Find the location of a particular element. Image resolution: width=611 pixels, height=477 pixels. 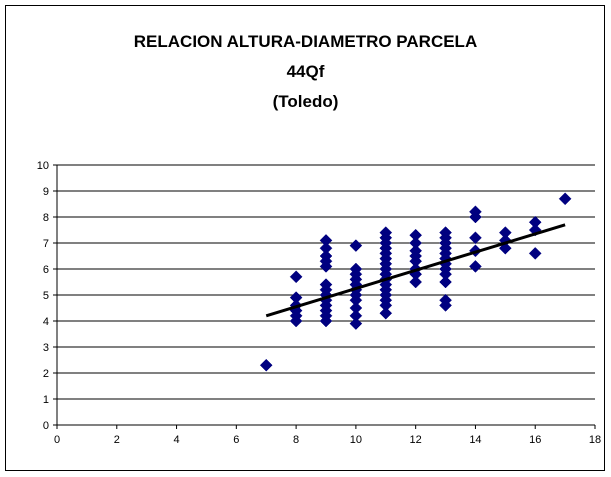

trendline-layer is located at coordinates (415, 270).